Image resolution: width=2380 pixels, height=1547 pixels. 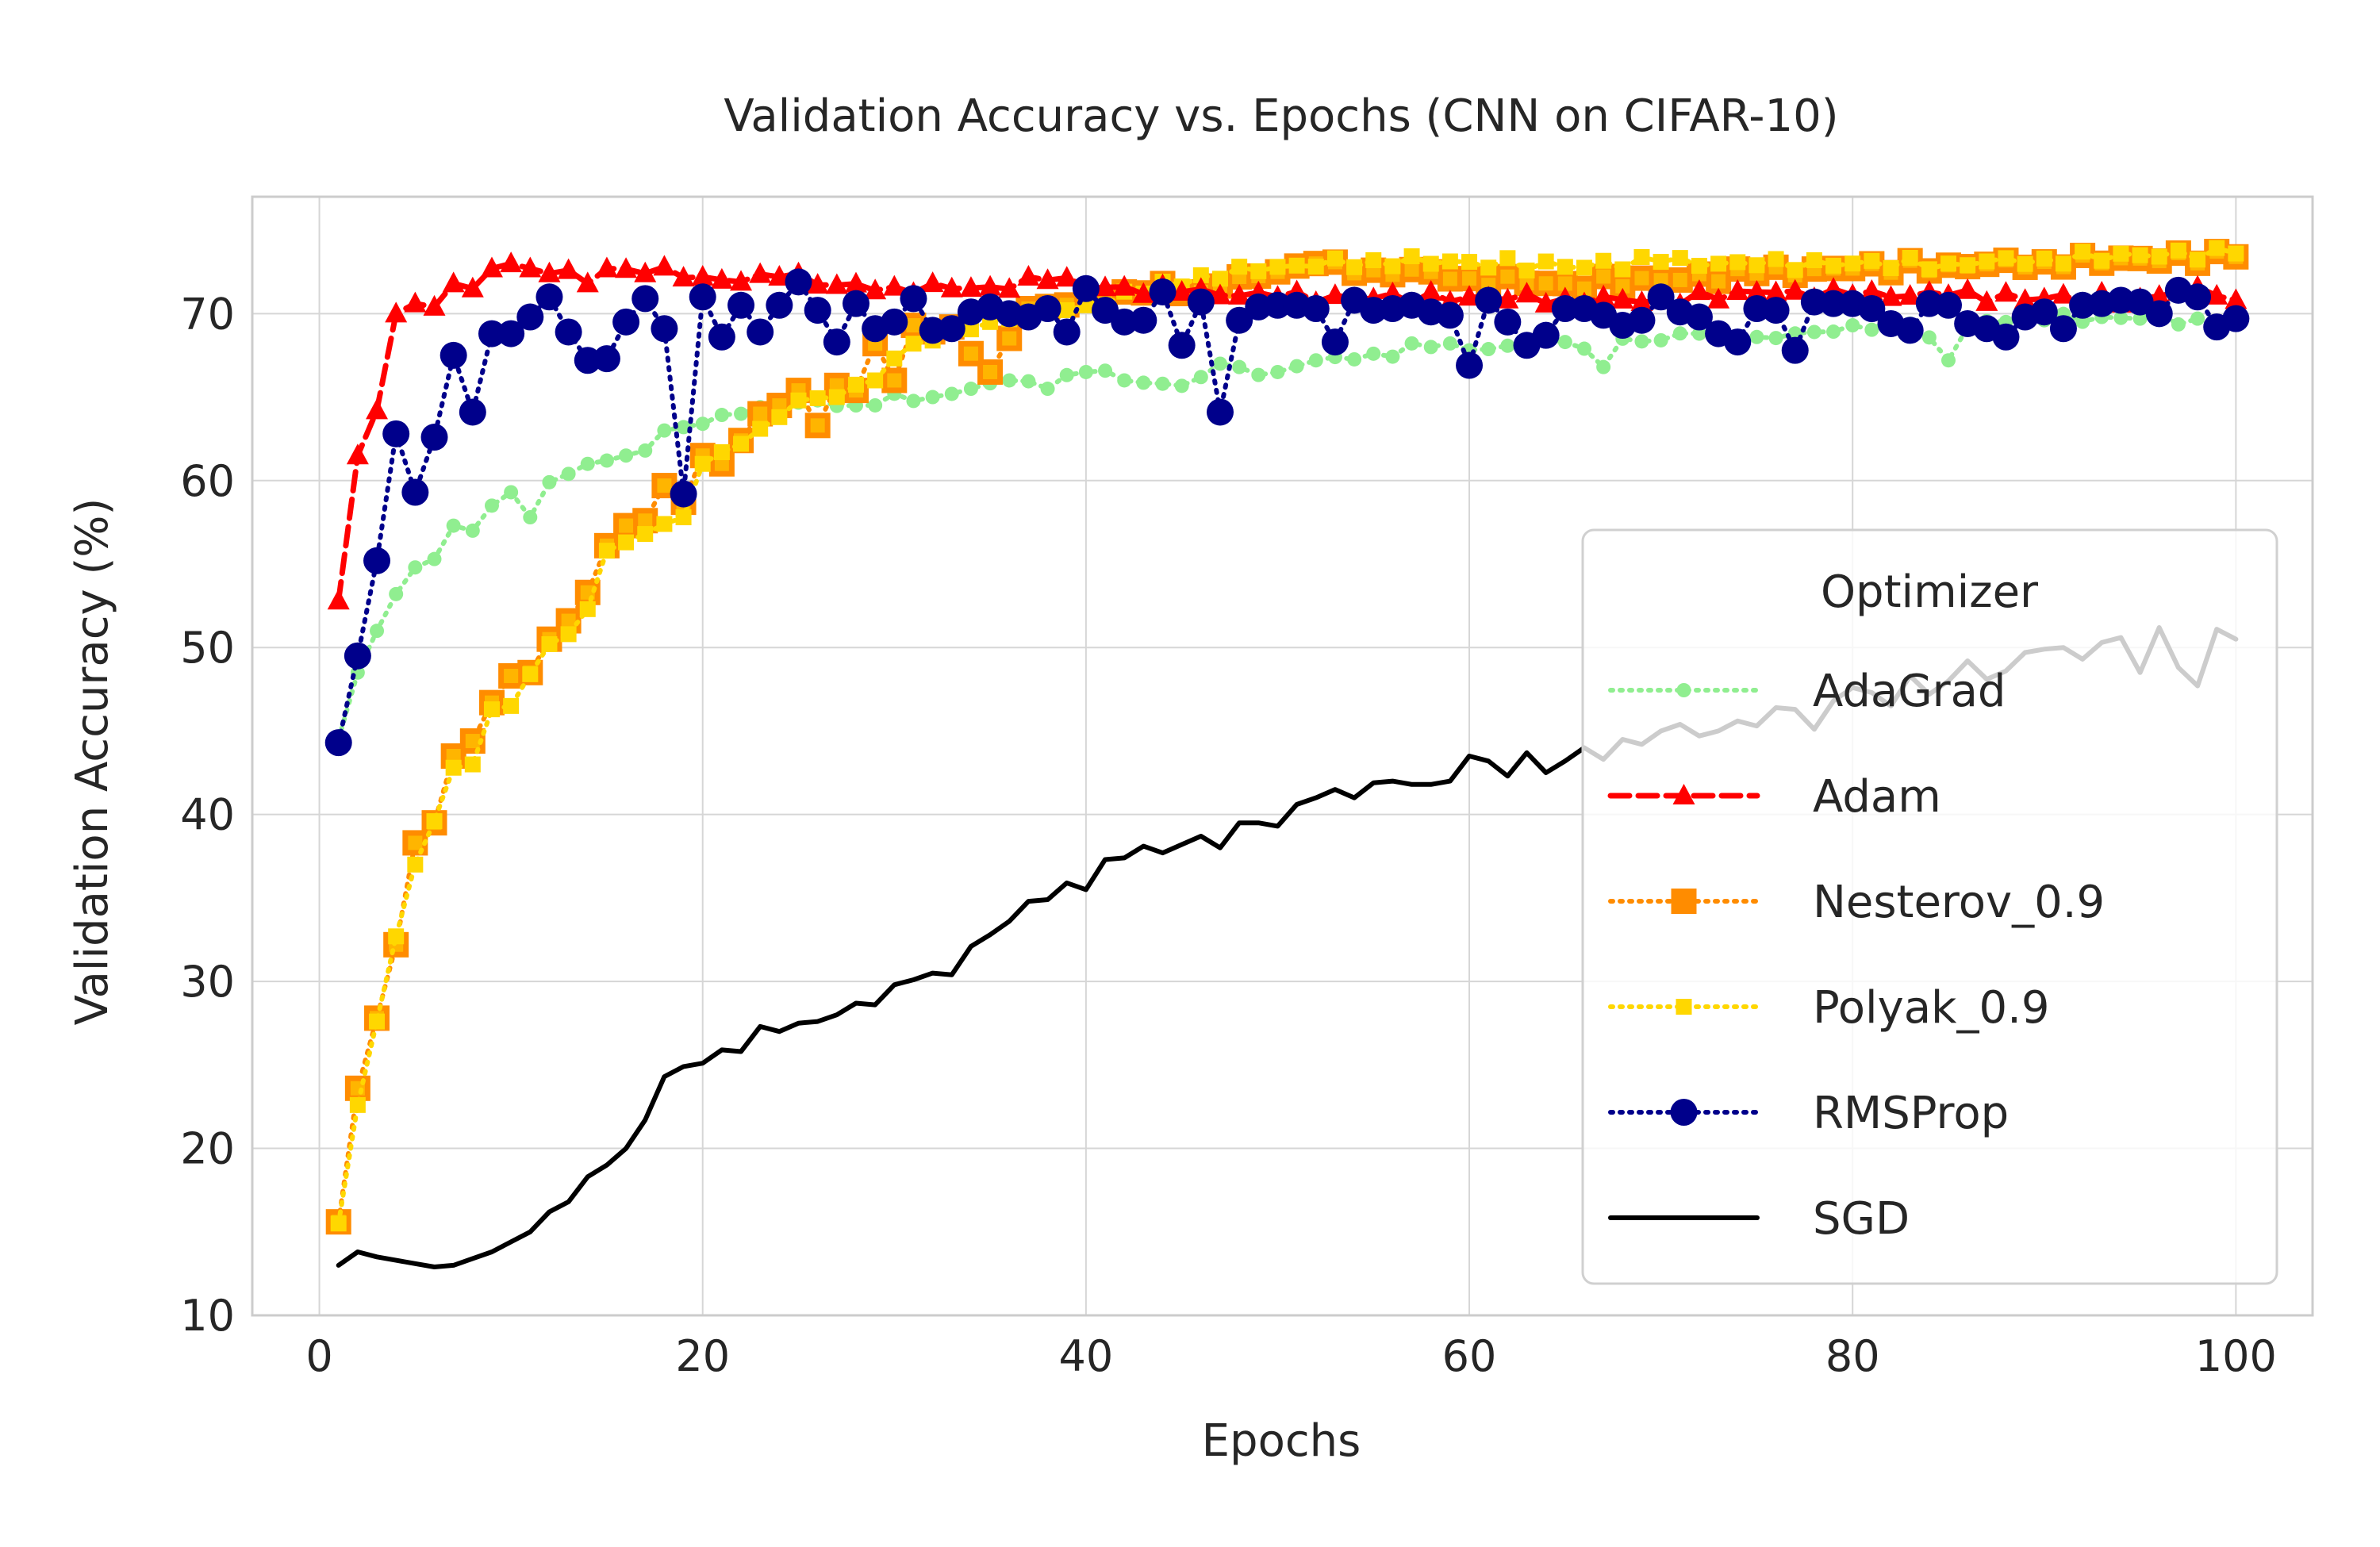 I want to click on legend-entry: AdaGrad, so click(x=1807, y=691).